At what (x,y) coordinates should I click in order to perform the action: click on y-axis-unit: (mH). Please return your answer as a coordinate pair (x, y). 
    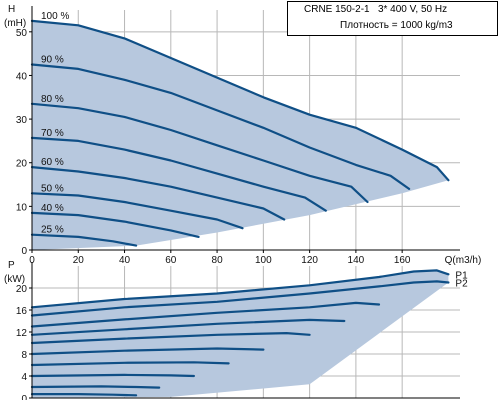
    Looking at the image, I should click on (15, 23).